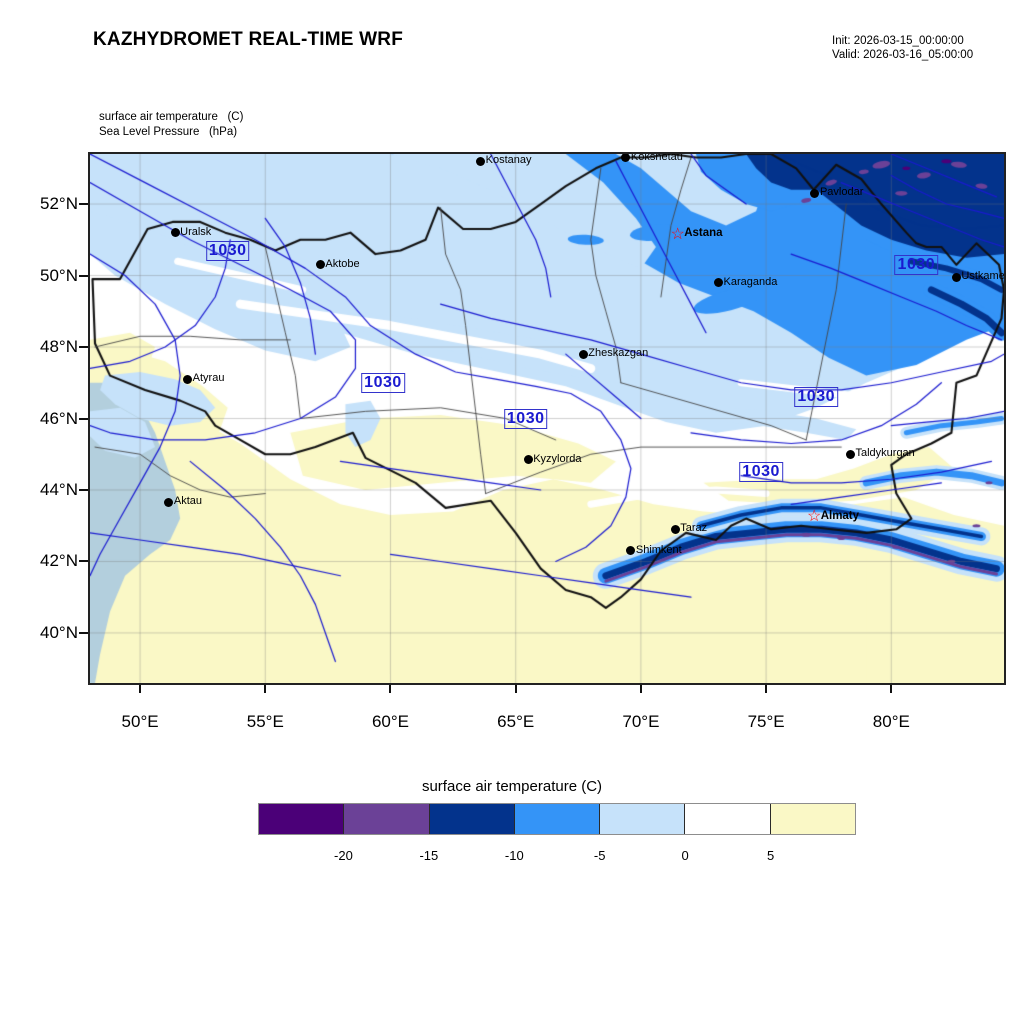 The height and width of the screenshot is (1024, 1024). Describe the element at coordinates (59, 489) in the screenshot. I see `latitude-tick-label: 44°N` at that location.